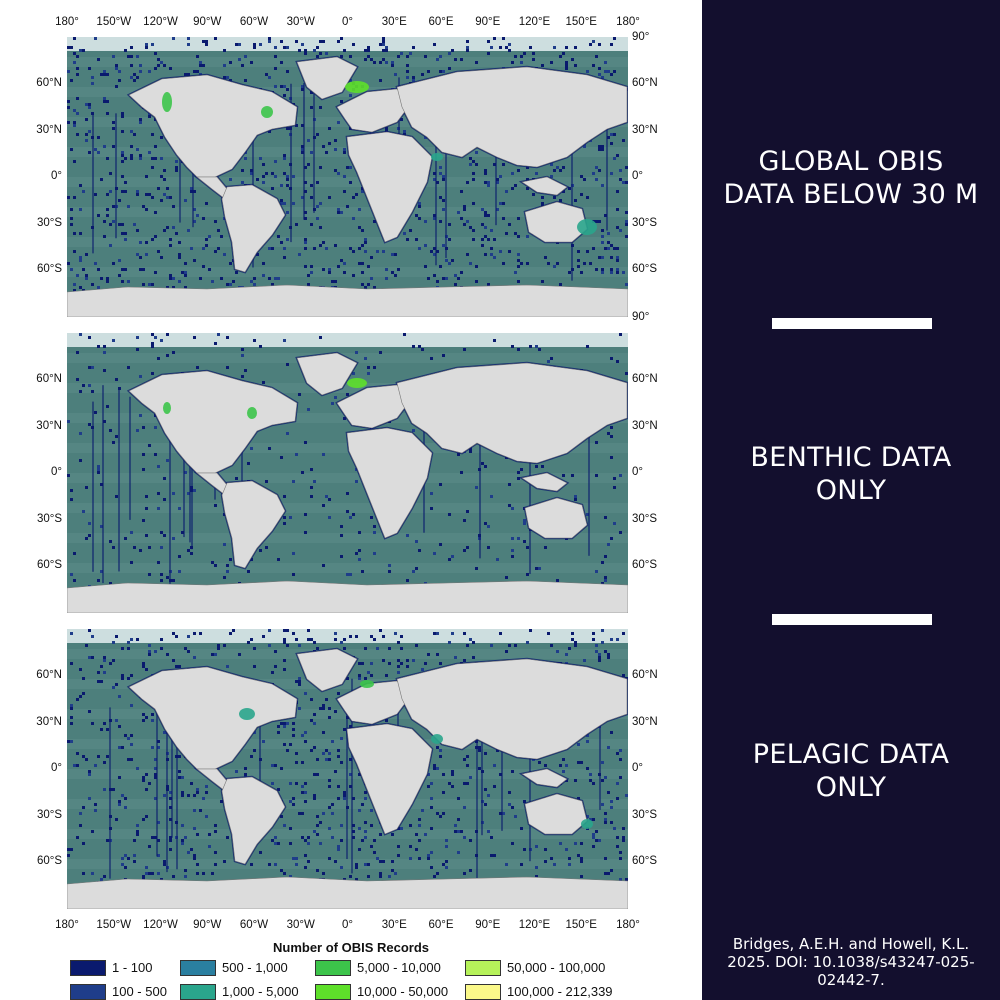 This screenshot has width=1000, height=1000. I want to click on ocean-texture, so click(347, 684).